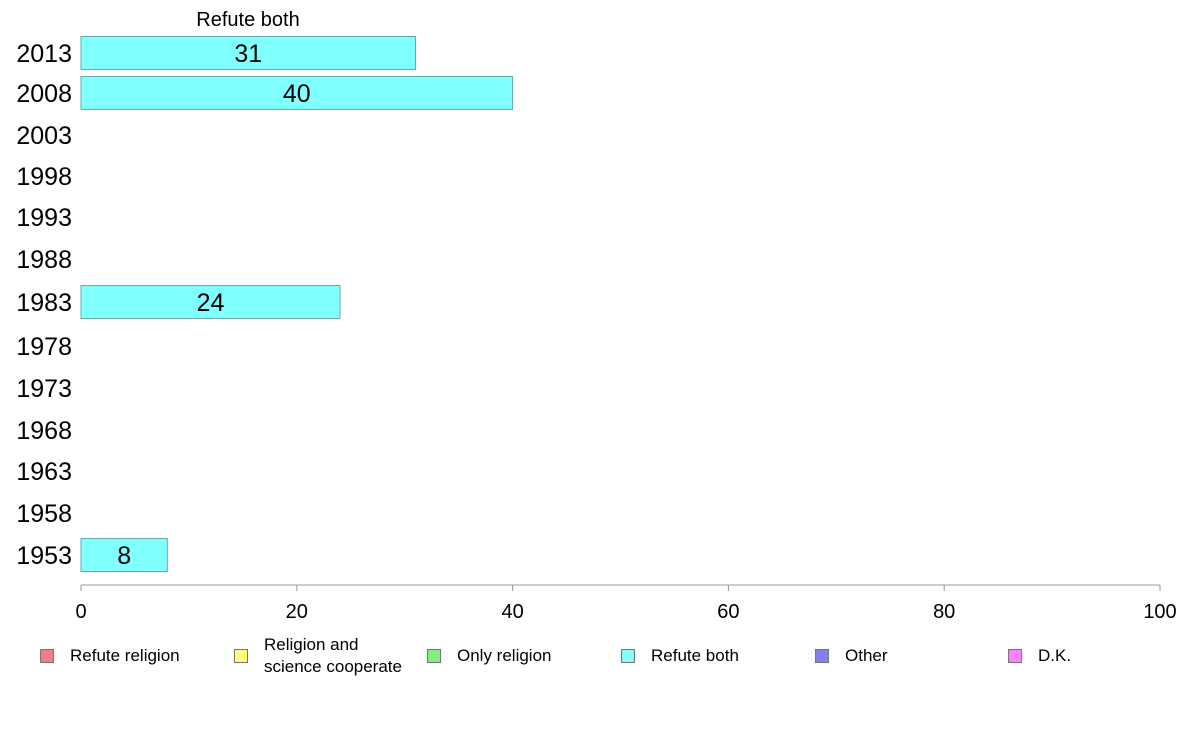 This screenshot has width=1188, height=736. Describe the element at coordinates (80, 612) in the screenshot. I see `x-tick-label: 0` at that location.